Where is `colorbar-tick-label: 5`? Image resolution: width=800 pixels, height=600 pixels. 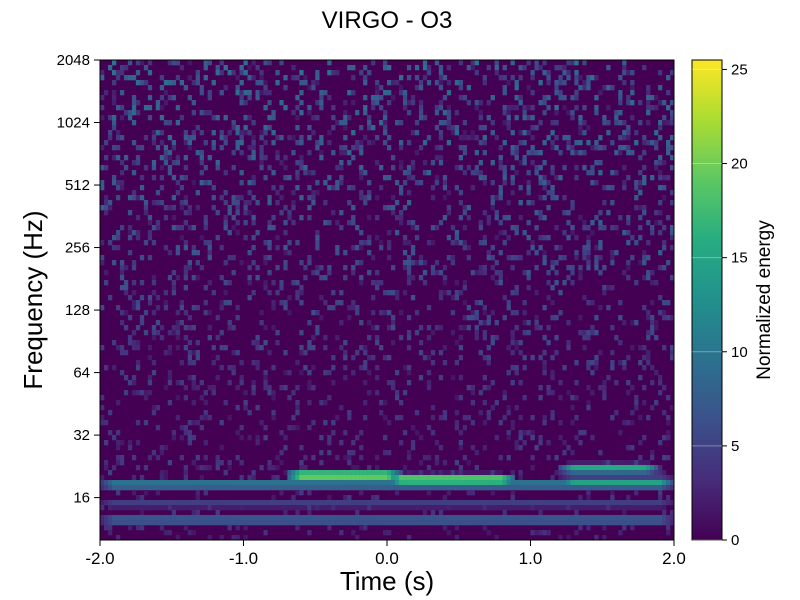
colorbar-tick-label: 5 is located at coordinates (735, 446).